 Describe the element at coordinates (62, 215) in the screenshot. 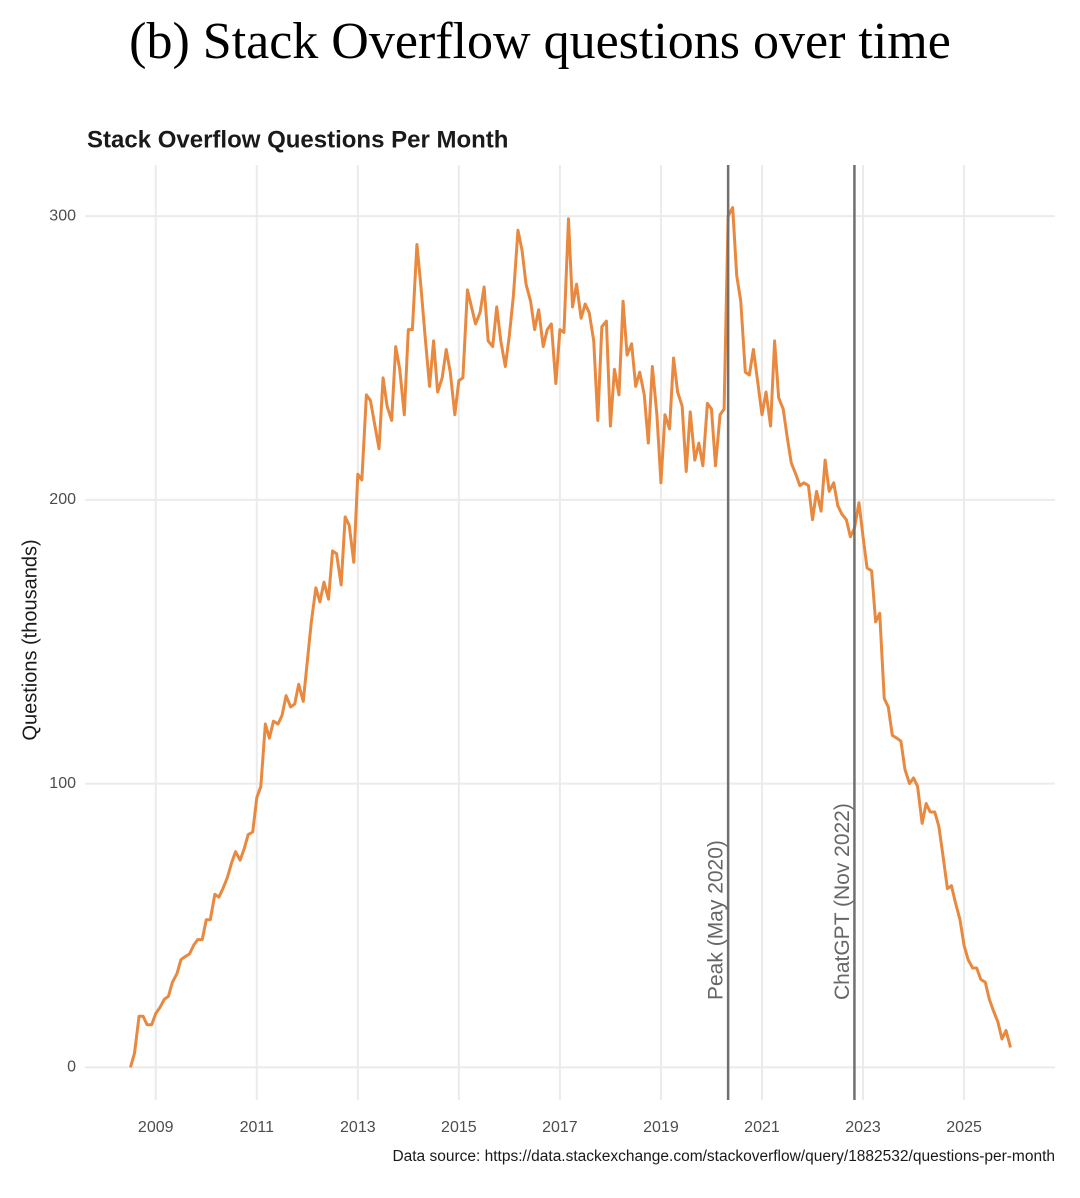

I see `y-tick-label: 300` at that location.